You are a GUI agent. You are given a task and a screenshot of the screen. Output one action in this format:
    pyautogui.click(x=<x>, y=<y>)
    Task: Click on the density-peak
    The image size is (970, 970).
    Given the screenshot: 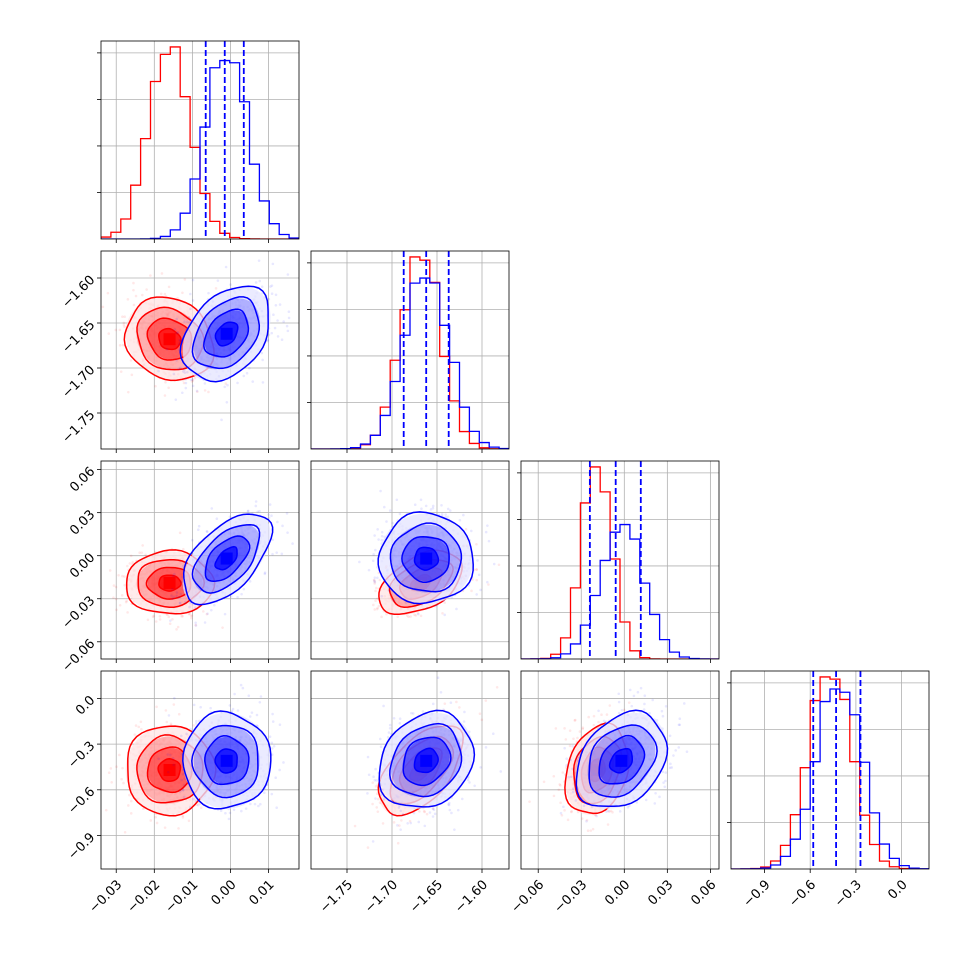 What is the action you would take?
    pyautogui.click(x=169, y=582)
    